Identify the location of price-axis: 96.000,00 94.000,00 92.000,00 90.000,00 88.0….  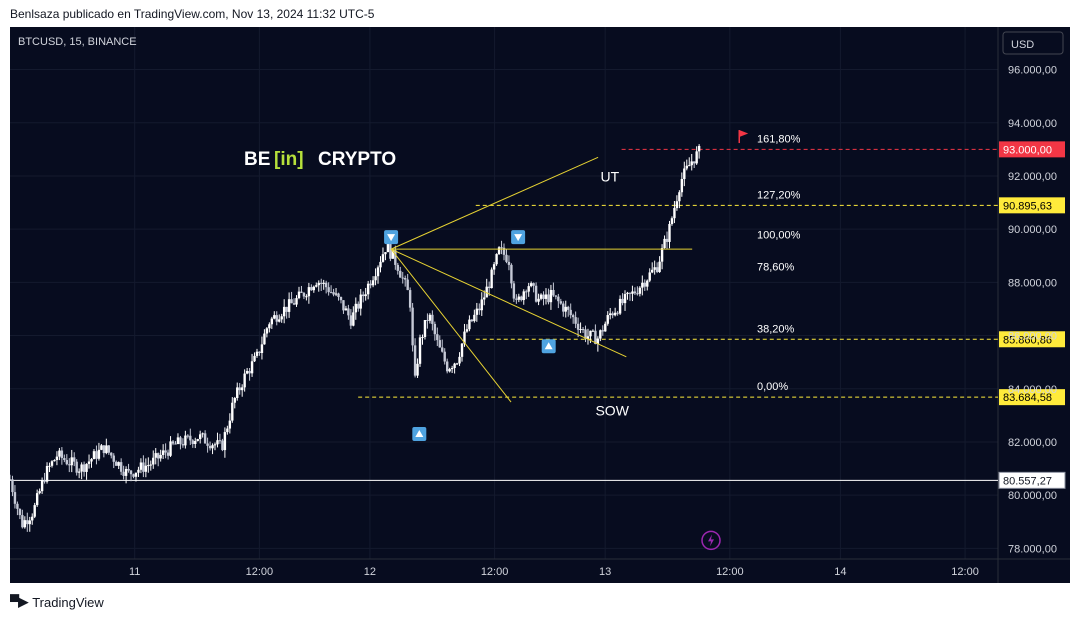
(1032, 310).